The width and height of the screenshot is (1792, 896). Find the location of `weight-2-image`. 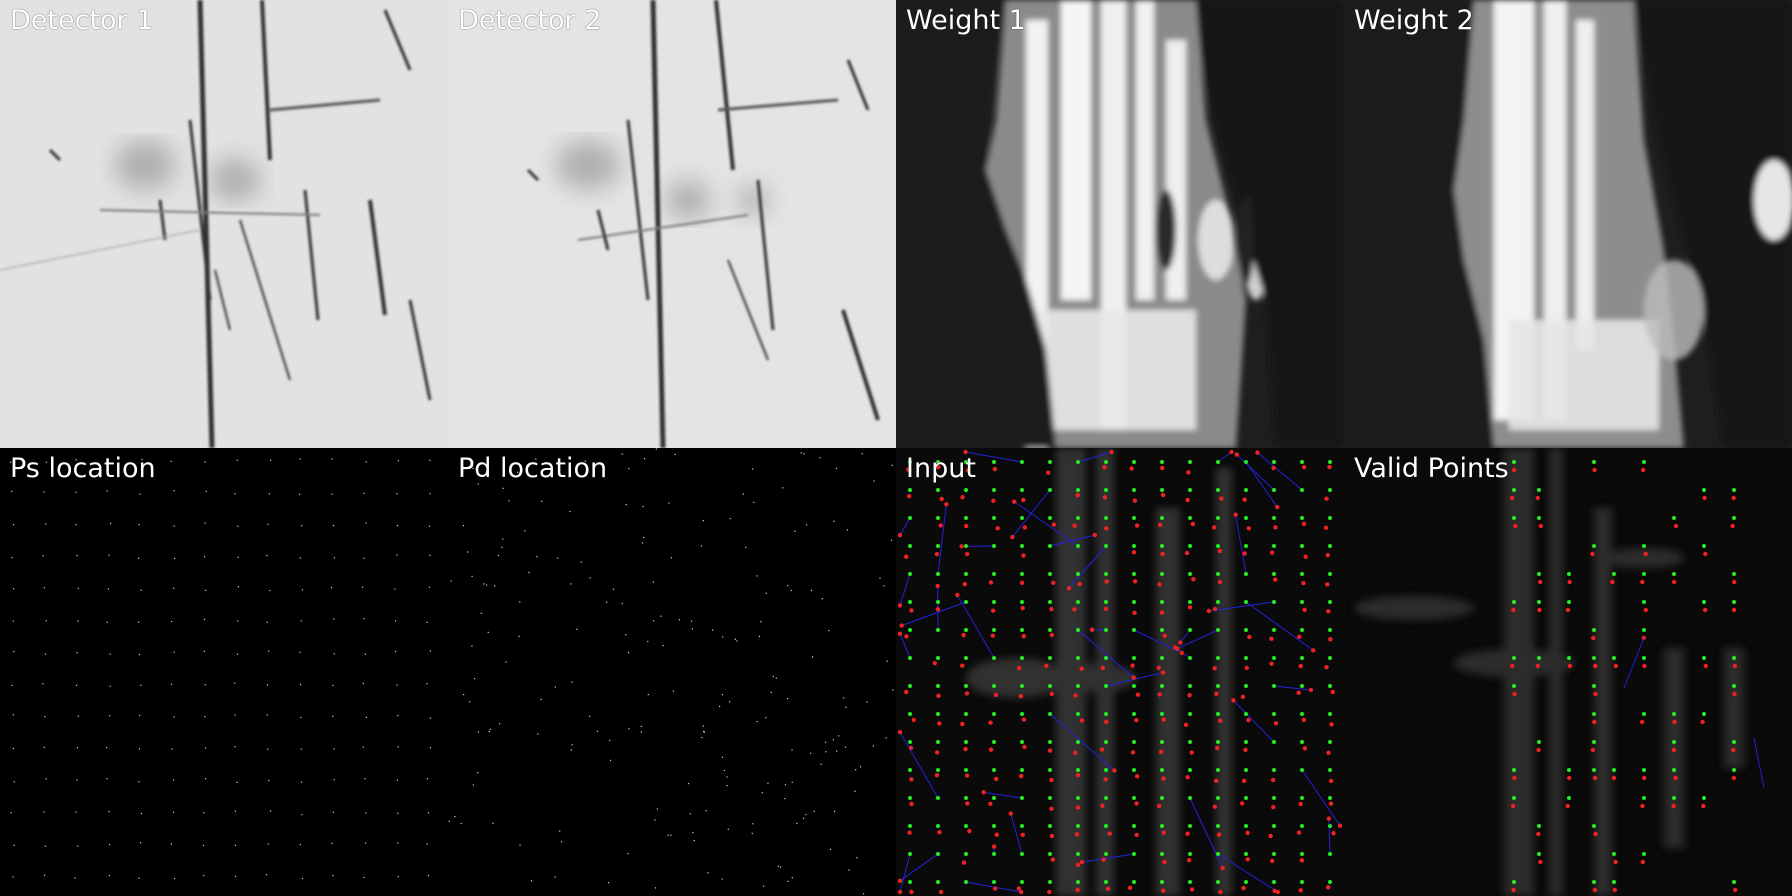

weight-2-image is located at coordinates (1568, 224).